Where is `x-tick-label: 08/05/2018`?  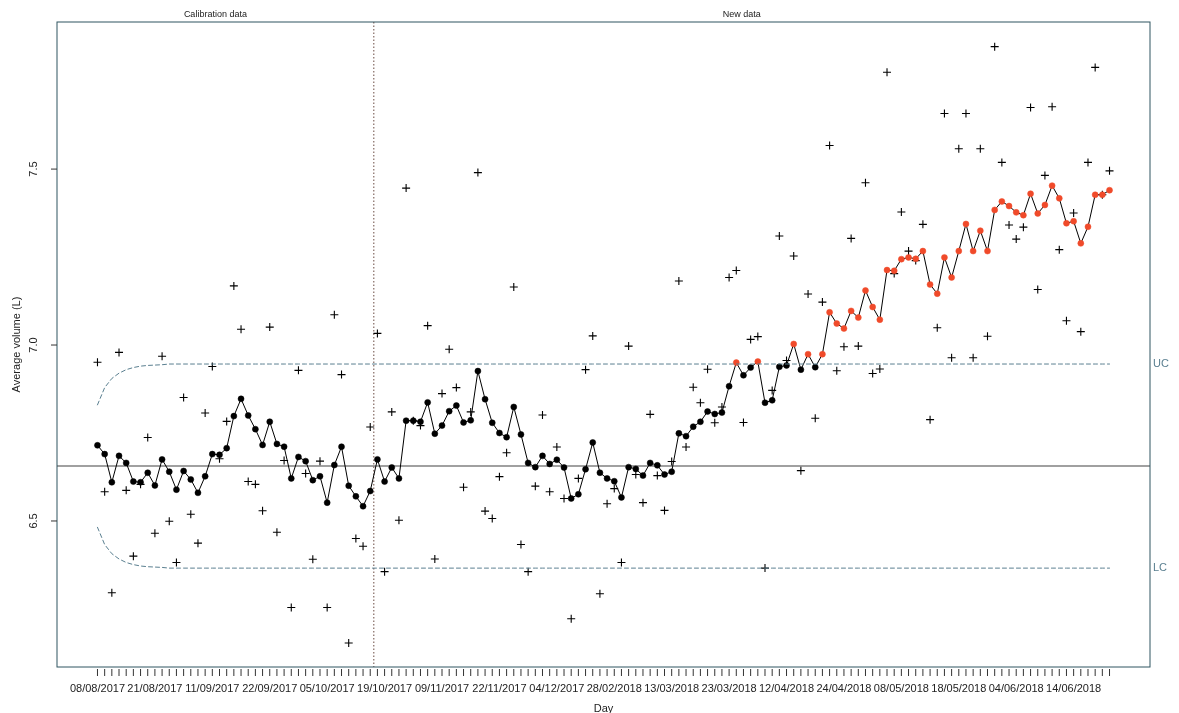 x-tick-label: 08/05/2018 is located at coordinates (901, 688).